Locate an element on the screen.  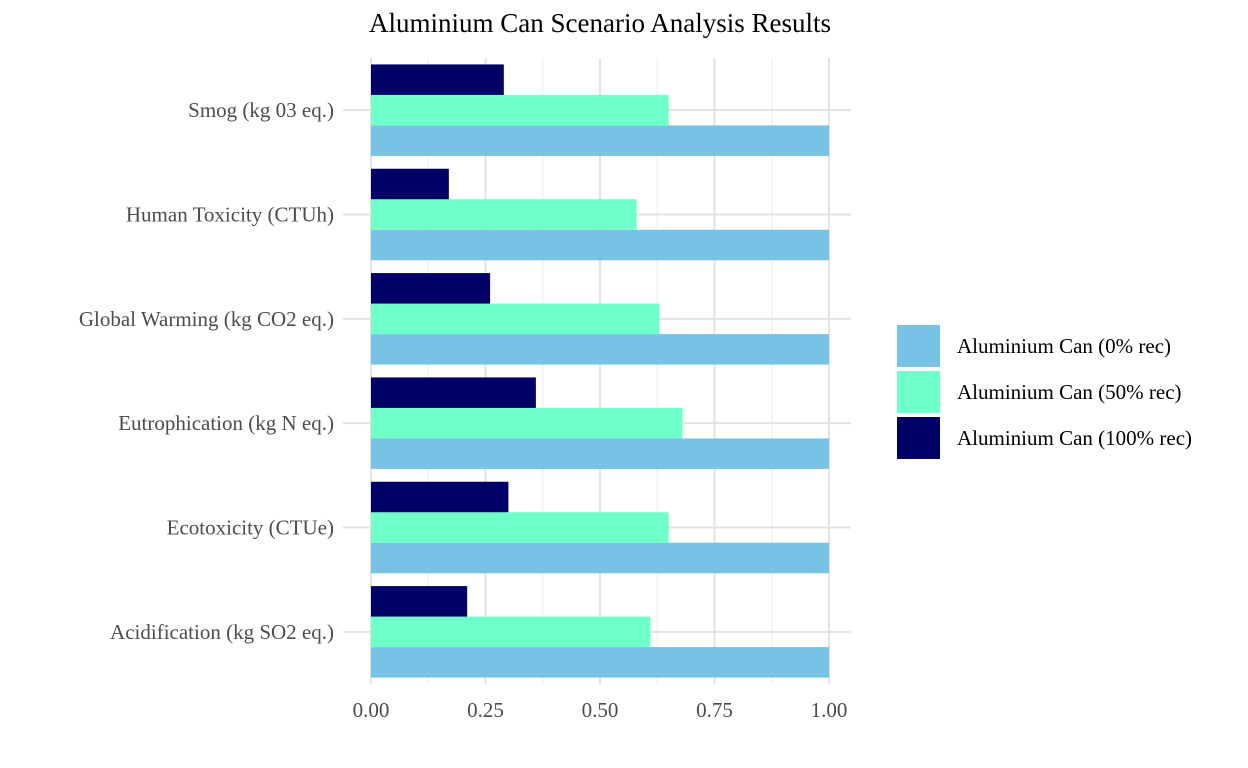
legend-item-0: Aluminium Can (0% rec) is located at coordinates (1044, 346).